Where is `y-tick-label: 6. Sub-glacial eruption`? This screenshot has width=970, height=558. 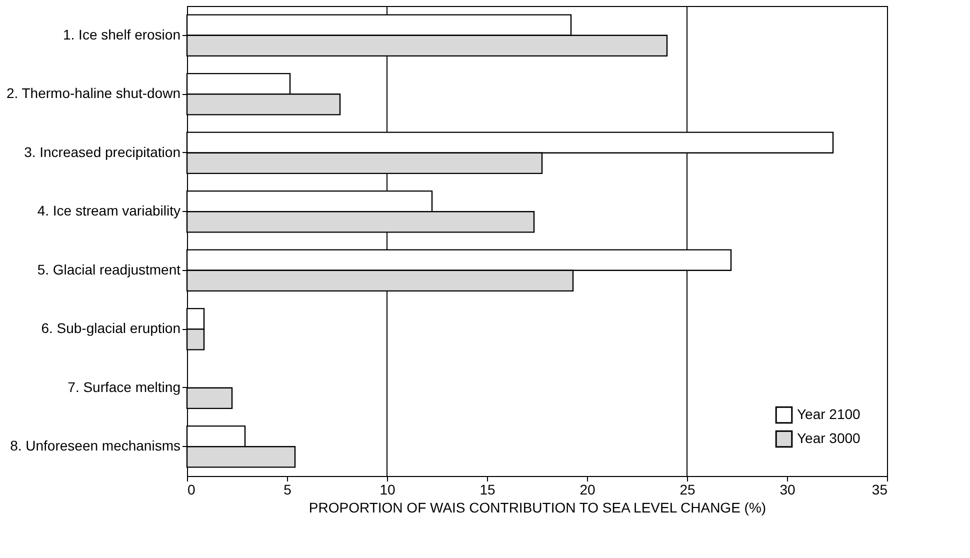 y-tick-label: 6. Sub-glacial eruption is located at coordinates (110, 328).